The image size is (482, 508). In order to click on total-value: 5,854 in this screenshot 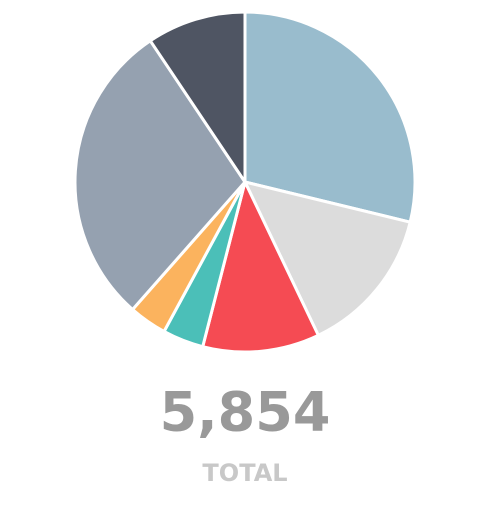, I will do `click(245, 412)`.